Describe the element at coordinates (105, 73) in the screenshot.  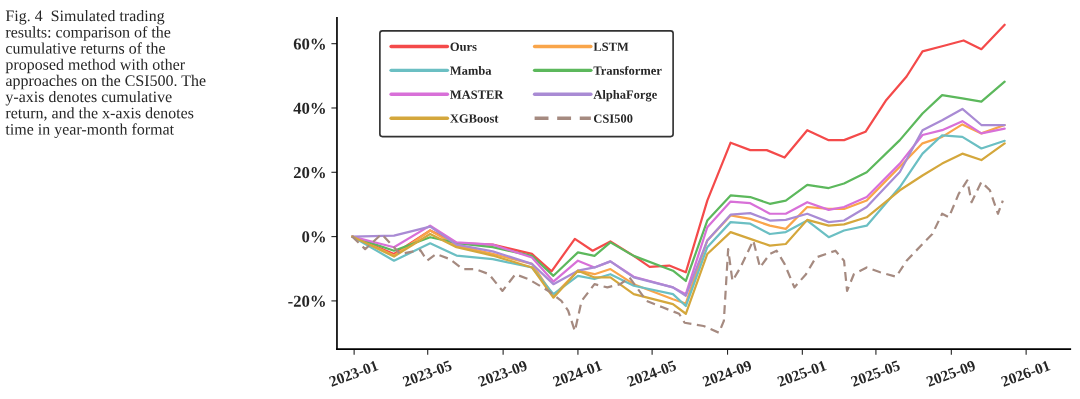
I see `text: Fig. 4 Simulated trading results: comparison of the cumulative returns of the proposed method with other approaches on the CSI500. The y-axis denotes cumulative return, and the x-axis denotes time in year-month format` at that location.